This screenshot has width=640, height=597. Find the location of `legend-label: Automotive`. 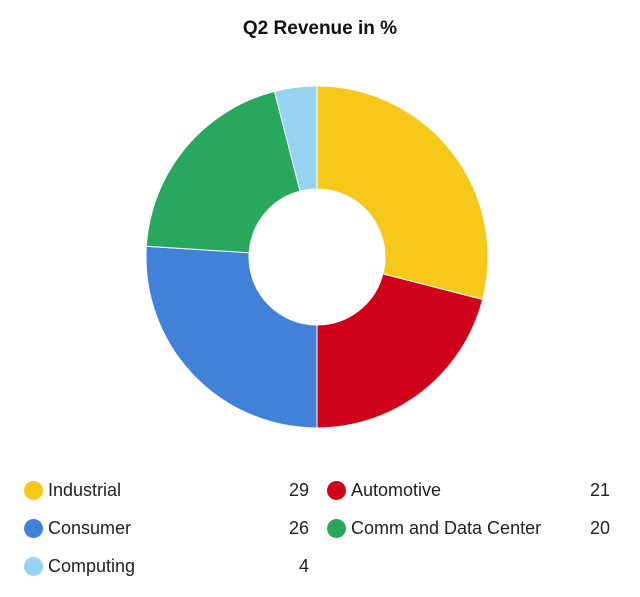

legend-label: Automotive is located at coordinates (396, 489).